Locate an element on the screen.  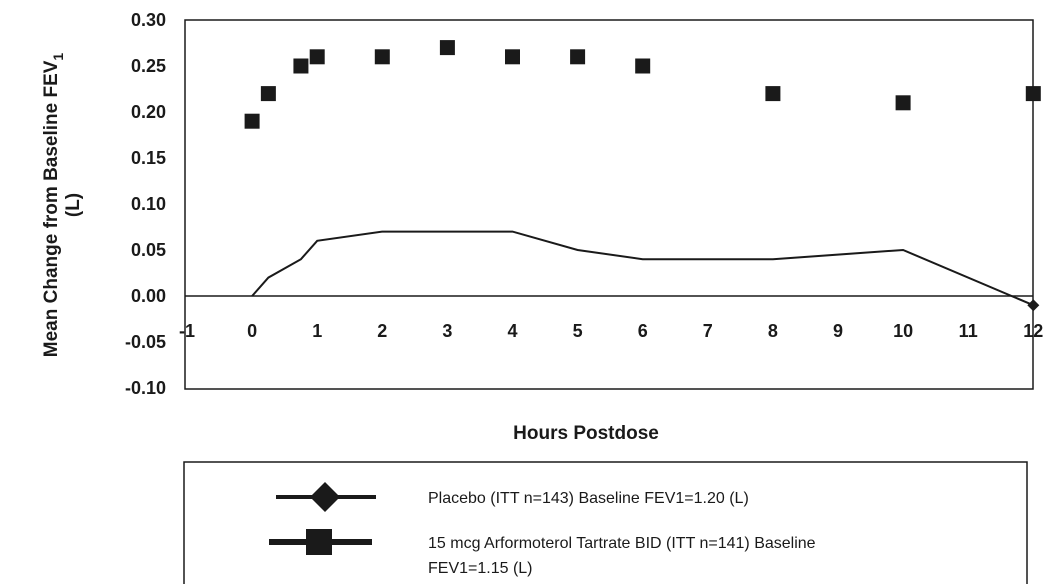
x-tick-label: 5 is located at coordinates (578, 331).